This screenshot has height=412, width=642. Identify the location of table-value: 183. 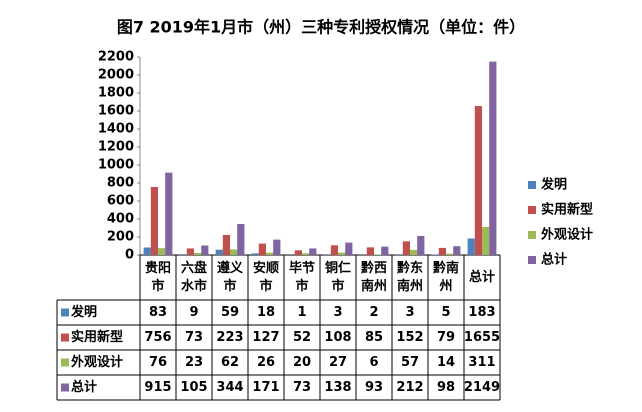
(482, 312).